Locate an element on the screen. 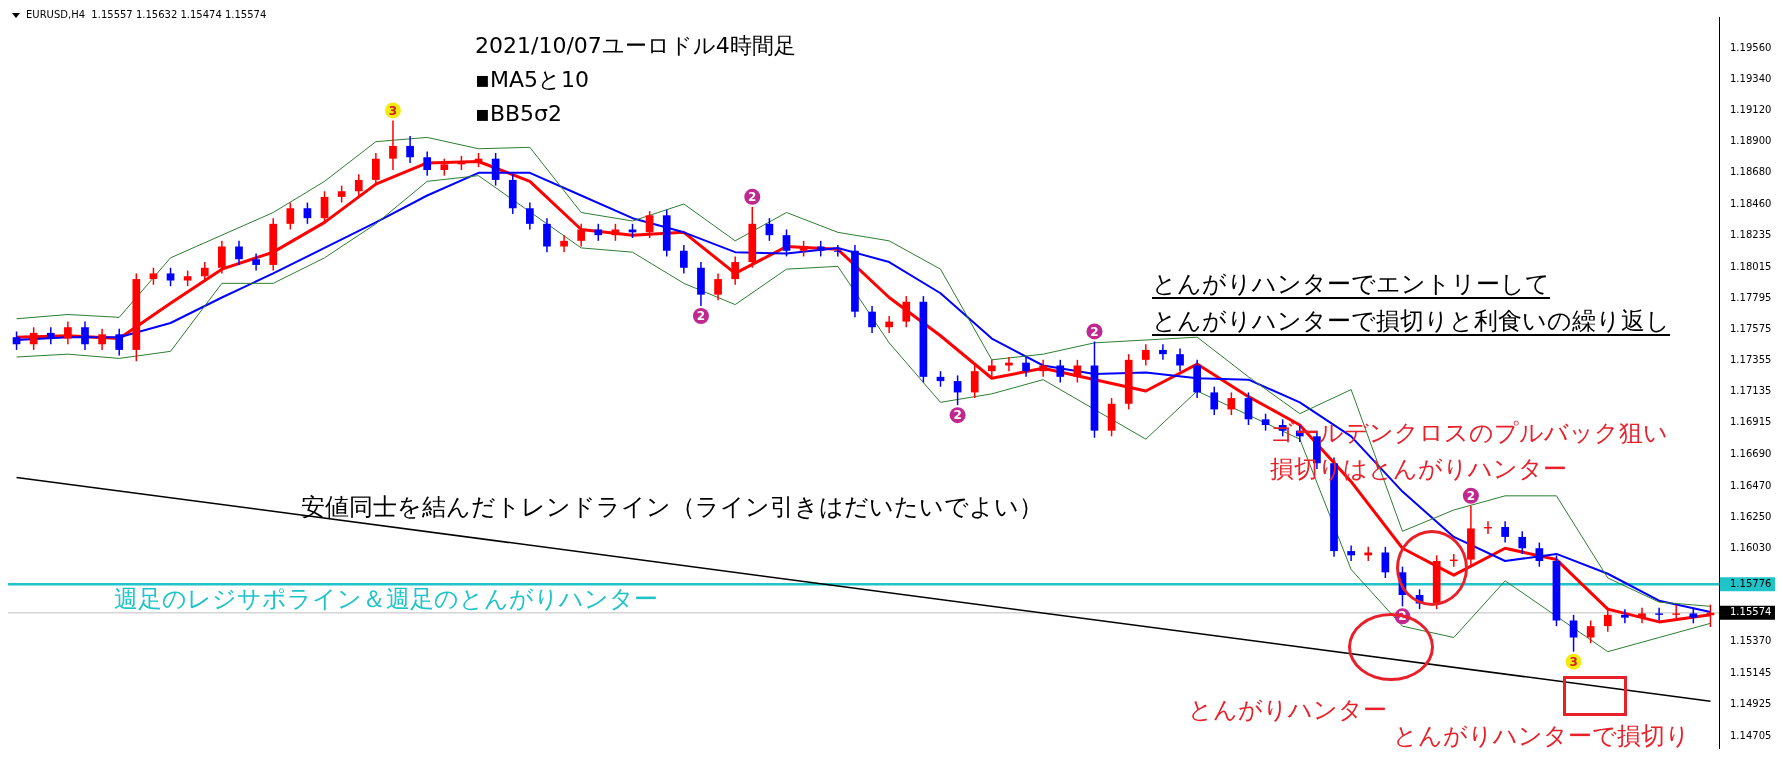 This screenshot has width=1783, height=765. y-tick-label: 1.18900 is located at coordinates (1751, 141).